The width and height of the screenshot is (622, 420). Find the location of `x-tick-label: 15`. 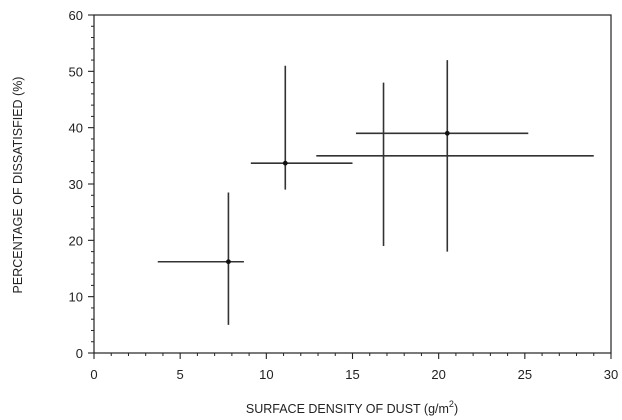

x-tick-label: 15 is located at coordinates (352, 374).